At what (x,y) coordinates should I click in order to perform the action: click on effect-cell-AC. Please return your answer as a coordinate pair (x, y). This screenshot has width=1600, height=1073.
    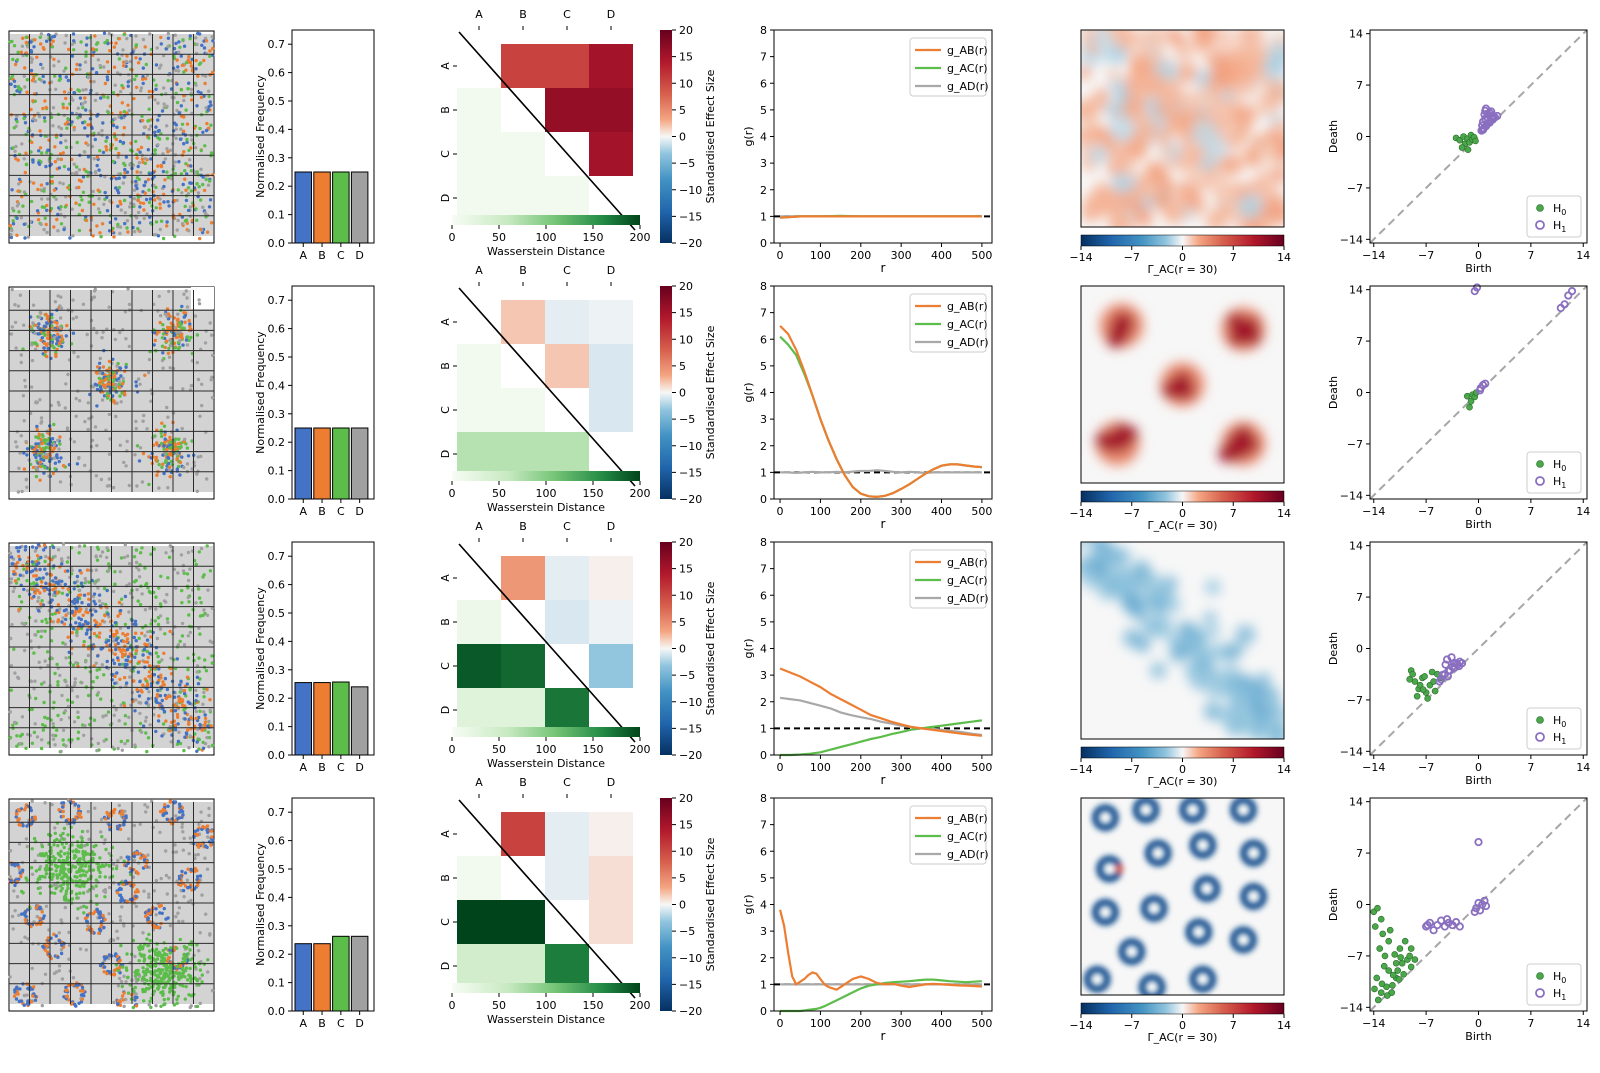
    Looking at the image, I should click on (567, 322).